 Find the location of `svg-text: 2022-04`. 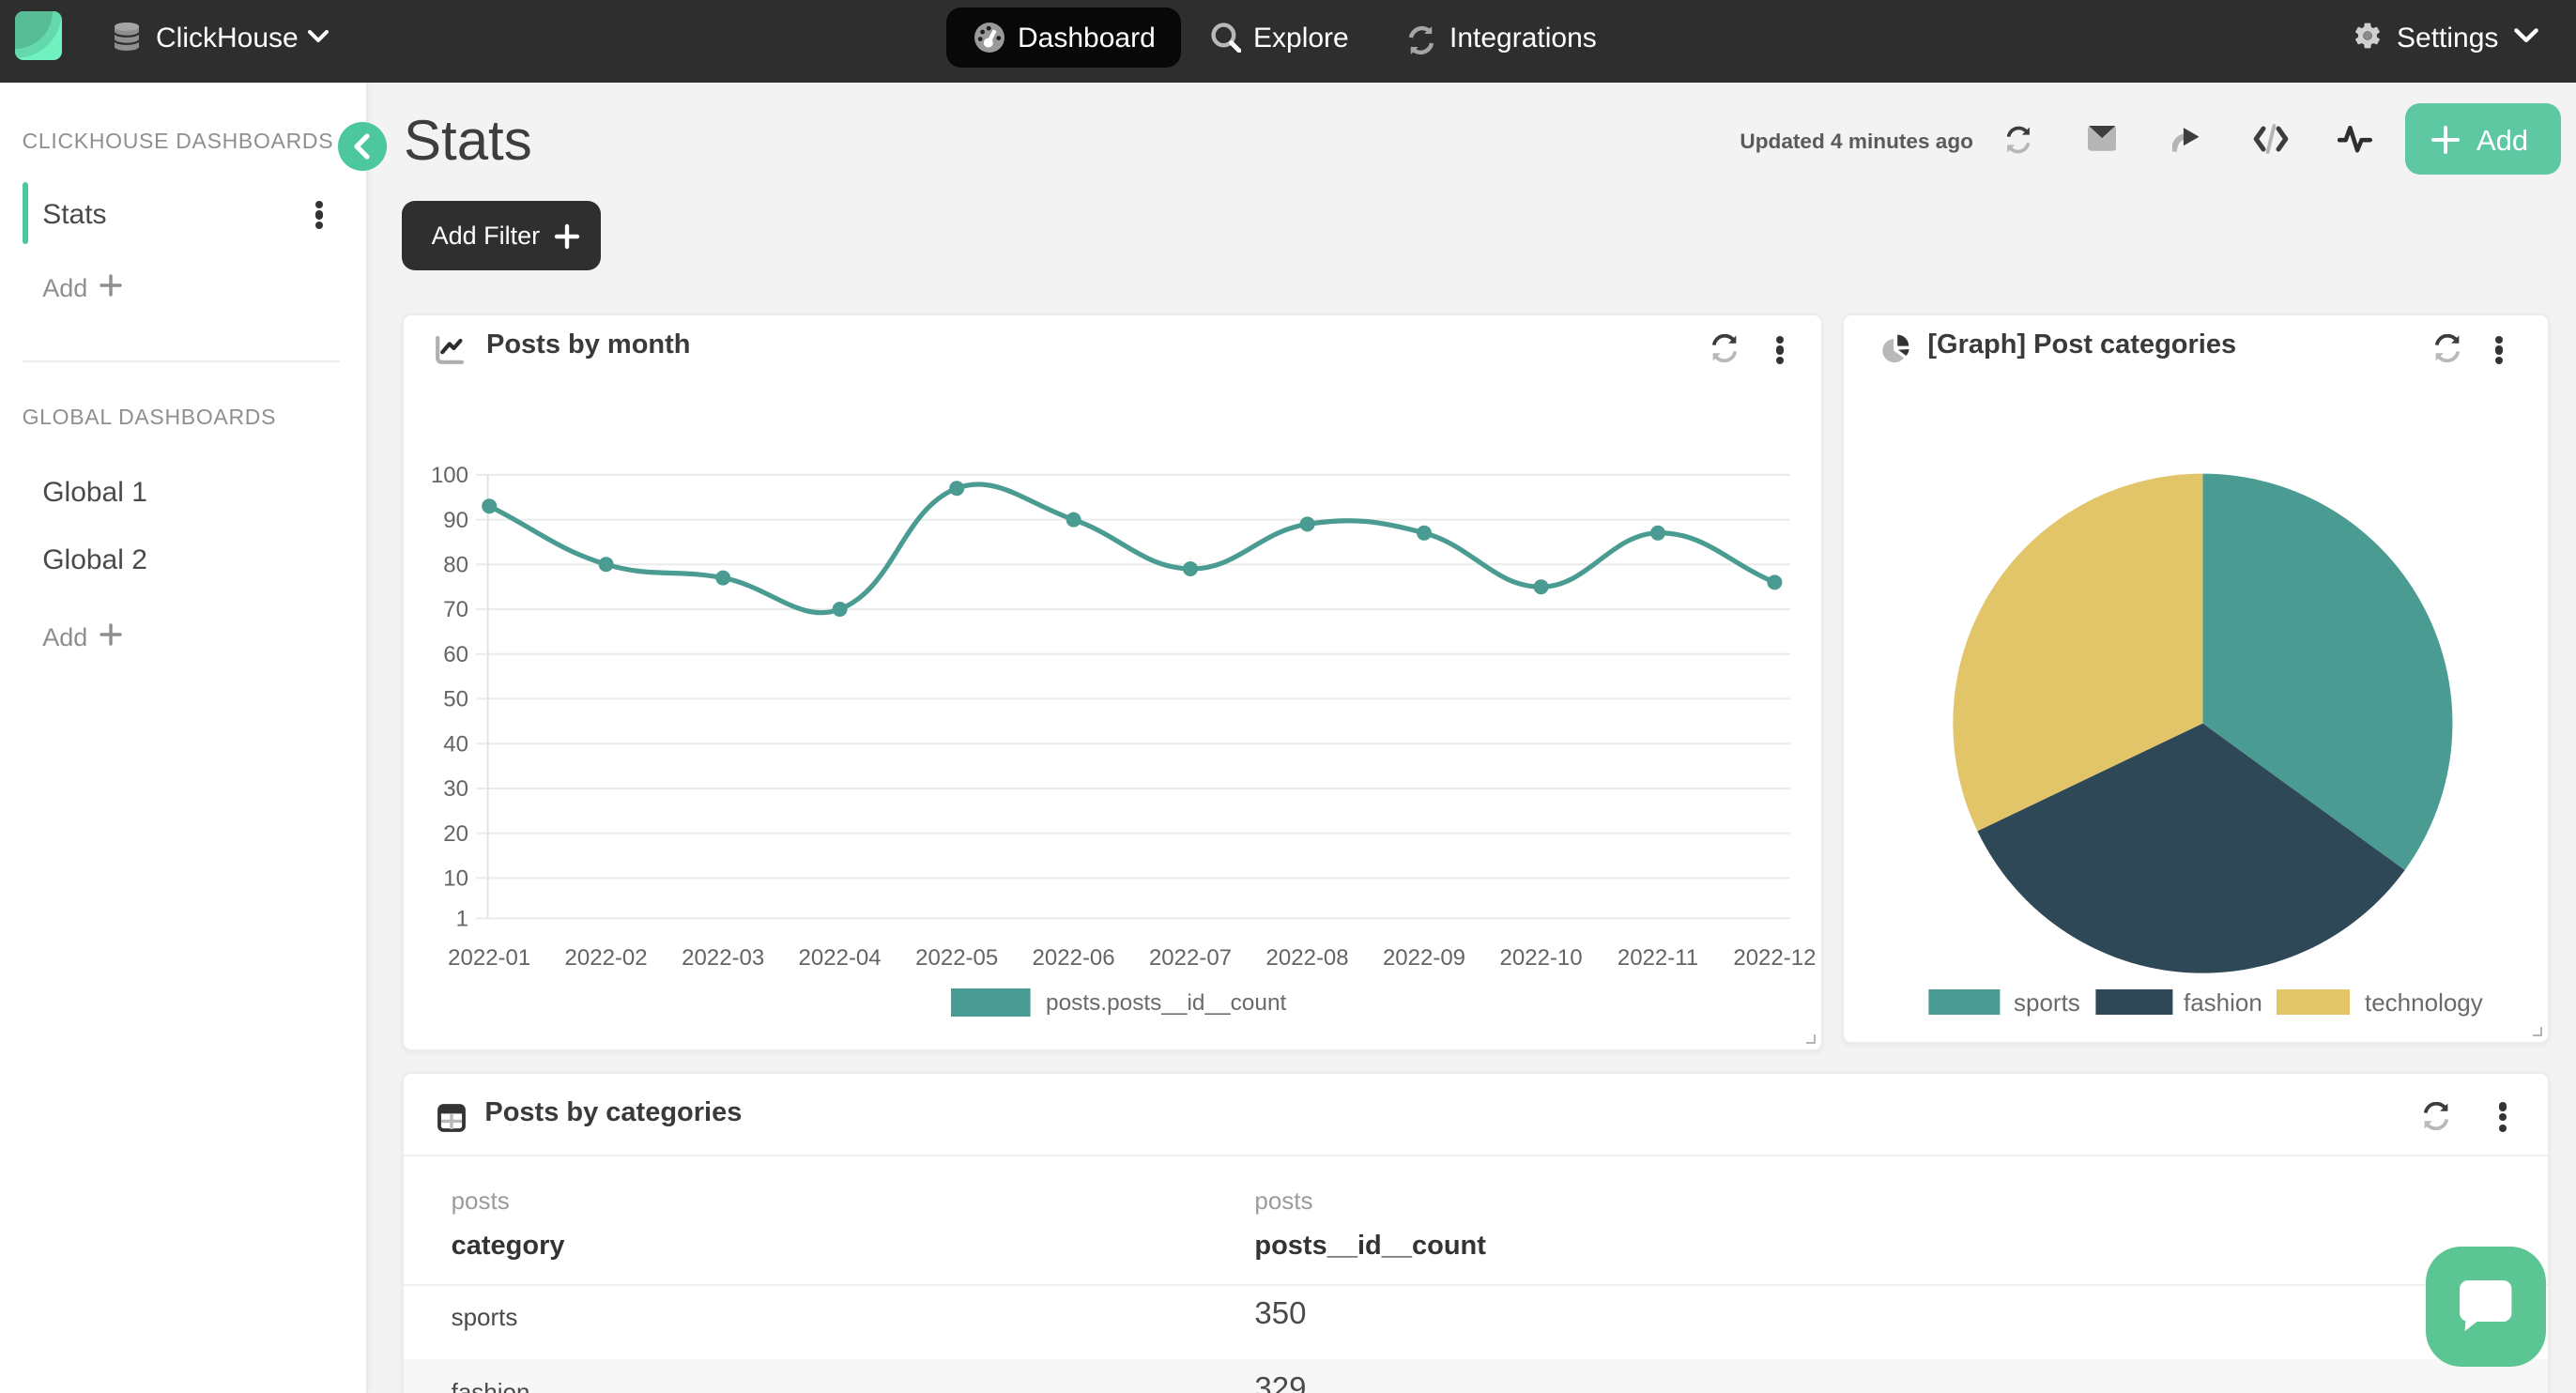

svg-text: 2022-04 is located at coordinates (839, 957).